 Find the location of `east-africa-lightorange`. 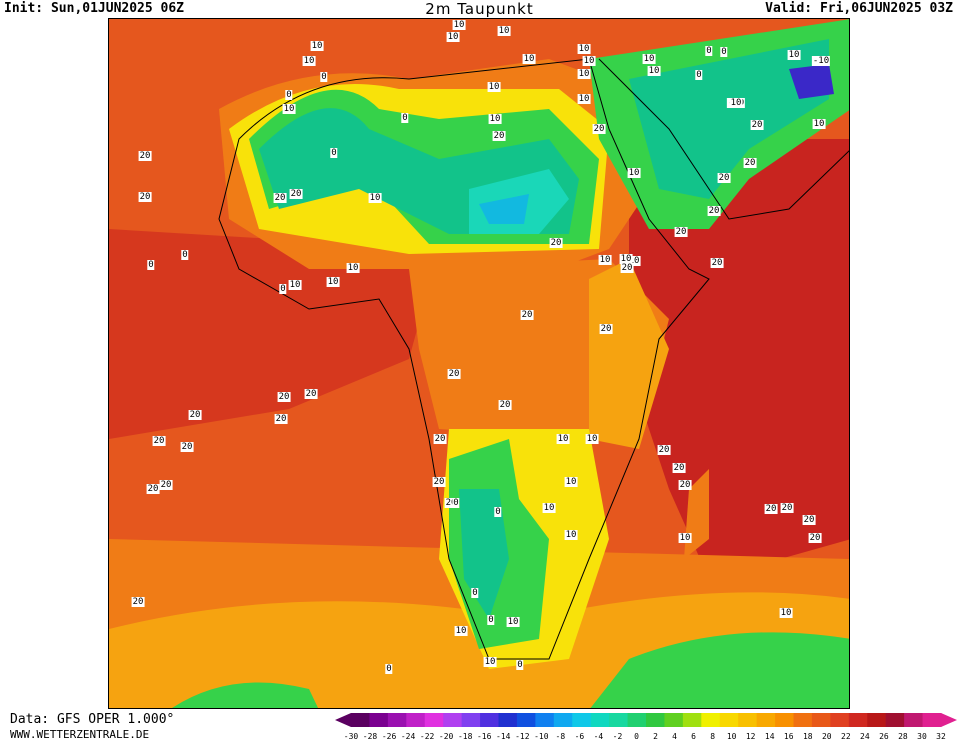

east-africa-lightorange is located at coordinates (629, 354).